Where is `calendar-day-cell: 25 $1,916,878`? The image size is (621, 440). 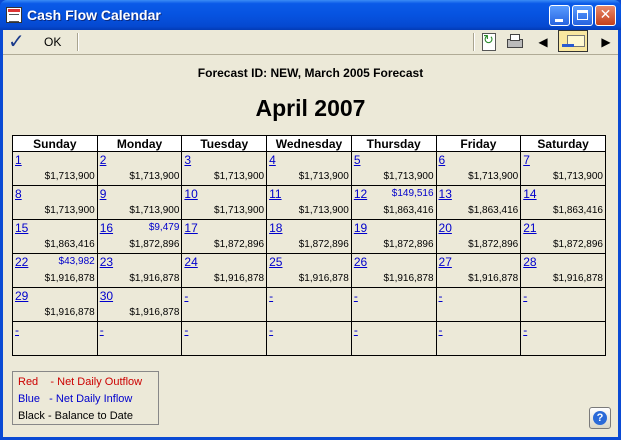
calendar-day-cell: 25 $1,916,878 is located at coordinates (309, 270).